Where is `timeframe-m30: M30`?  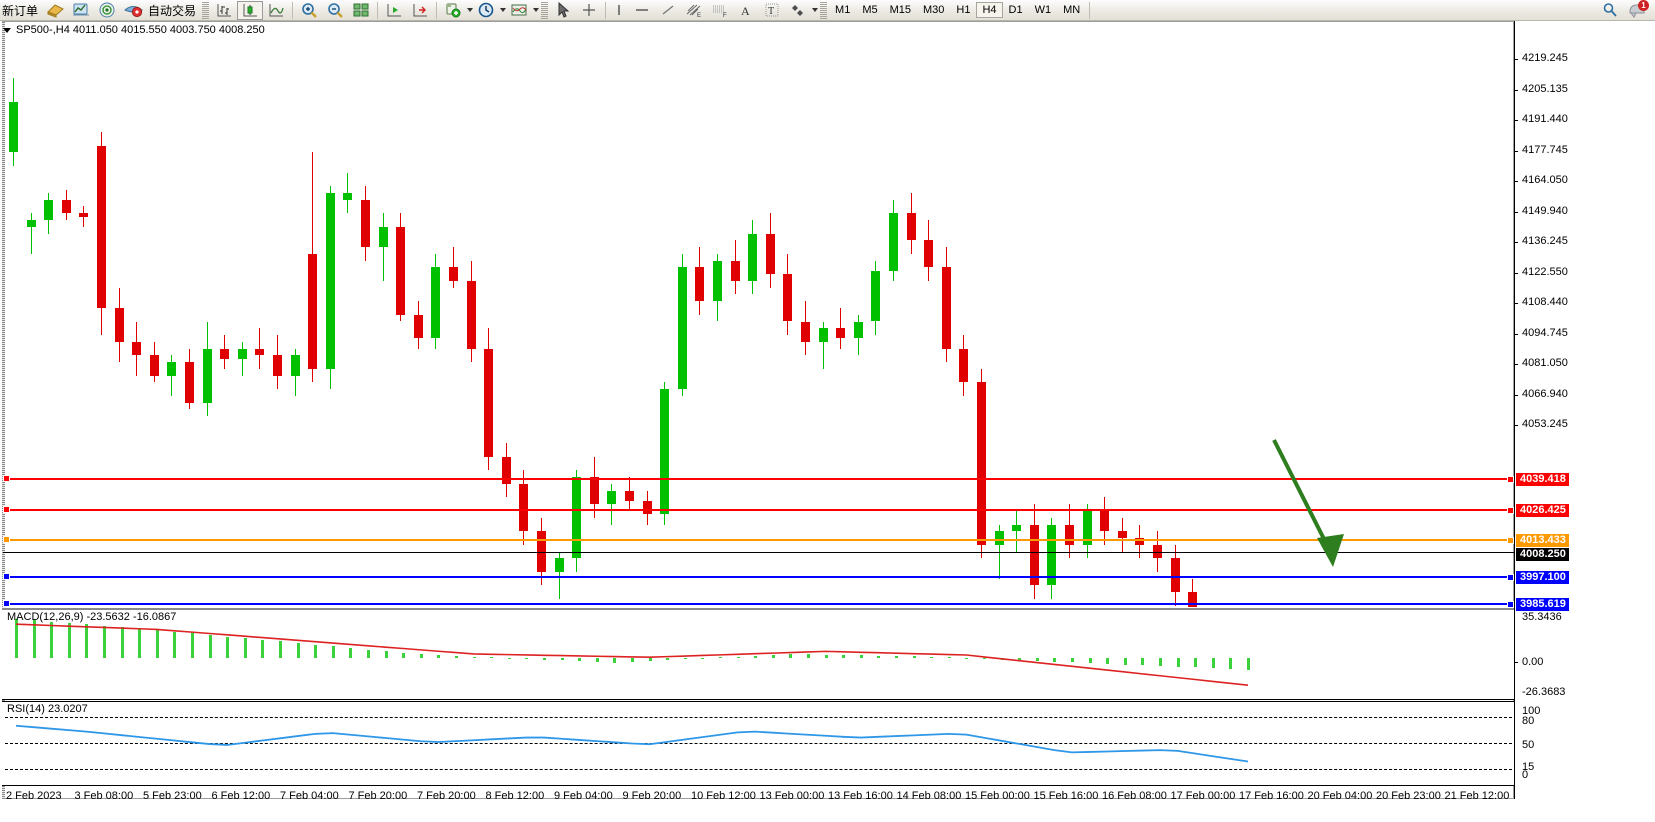 timeframe-m30: M30 is located at coordinates (934, 10).